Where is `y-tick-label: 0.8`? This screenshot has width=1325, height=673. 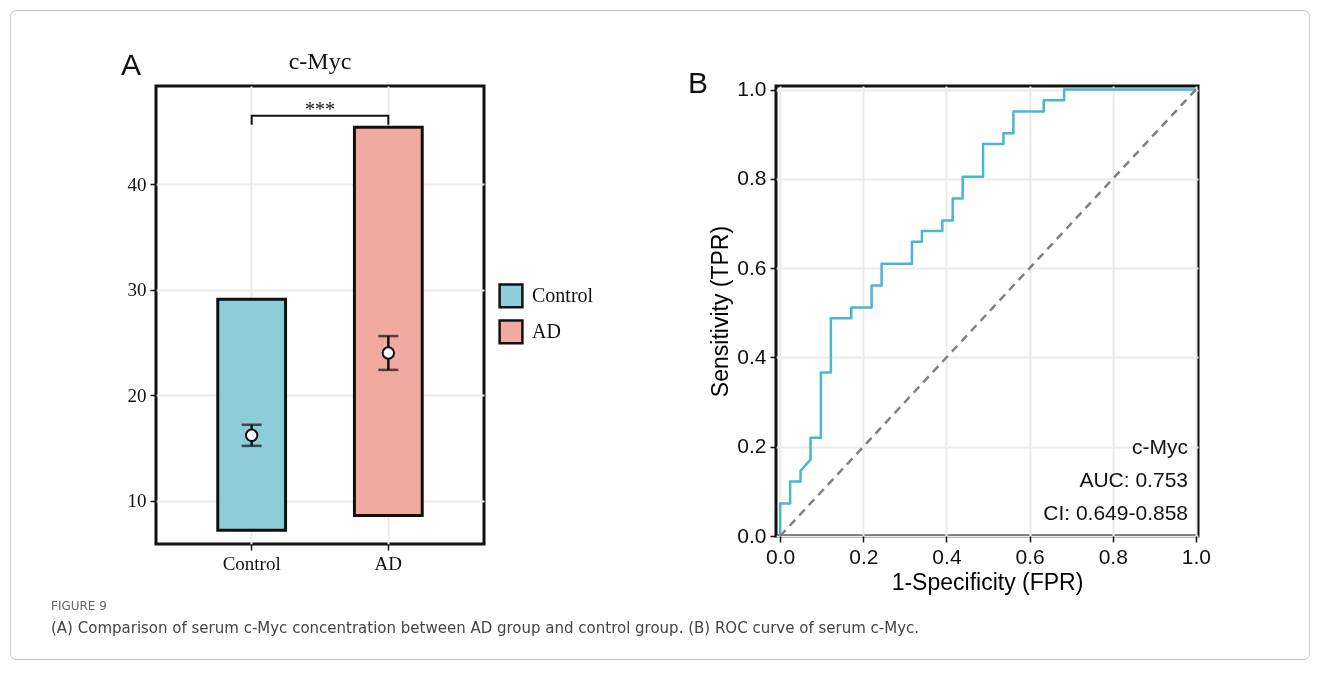
y-tick-label: 0.8 is located at coordinates (752, 178).